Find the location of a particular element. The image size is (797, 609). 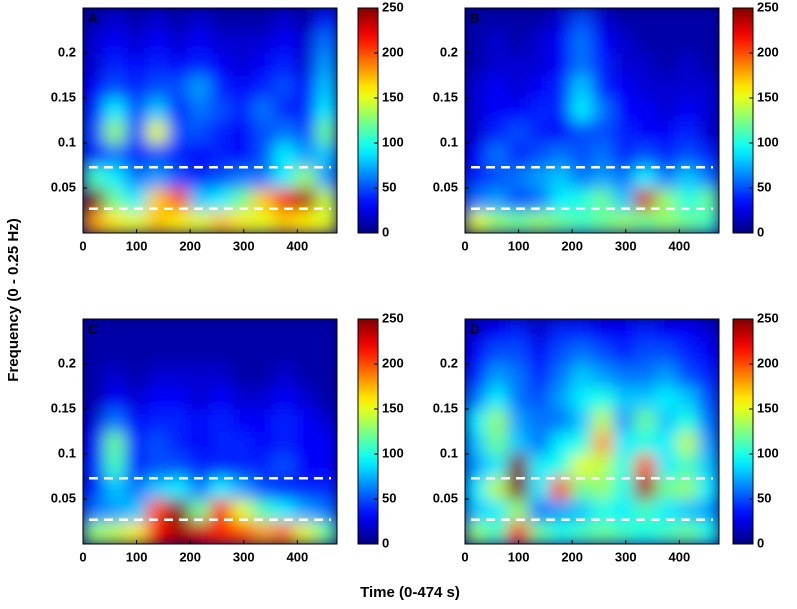

plot-frame is located at coordinates (592, 120).